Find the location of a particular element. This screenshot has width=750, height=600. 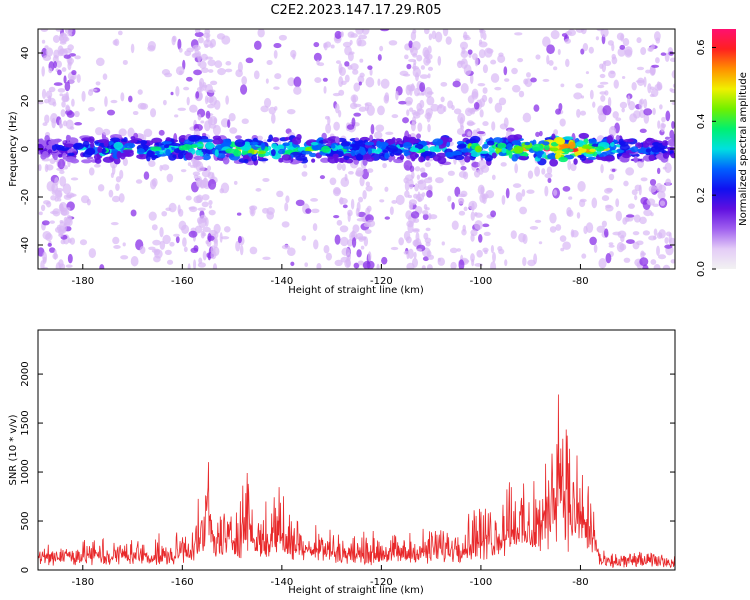

snr-y-tick-label: 500 is located at coordinates (25, 520).